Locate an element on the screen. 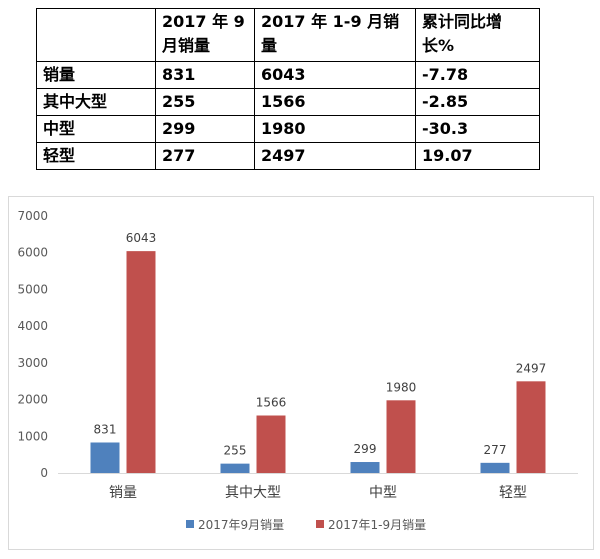  table-cell: 销量 is located at coordinates (96, 75).